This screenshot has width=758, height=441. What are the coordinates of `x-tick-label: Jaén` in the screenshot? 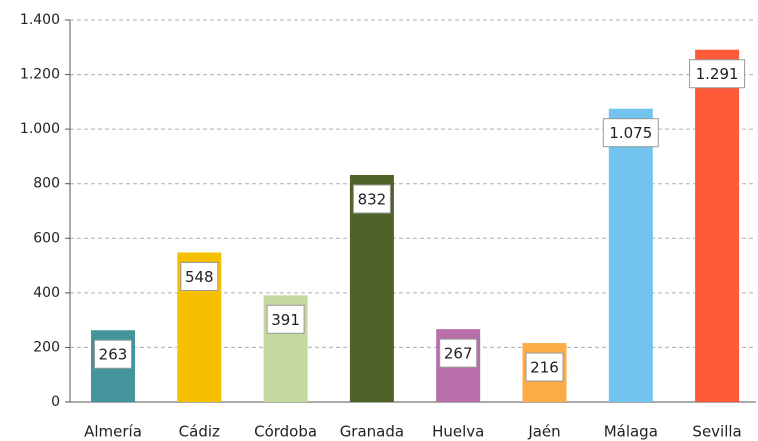 It's located at (543, 432).